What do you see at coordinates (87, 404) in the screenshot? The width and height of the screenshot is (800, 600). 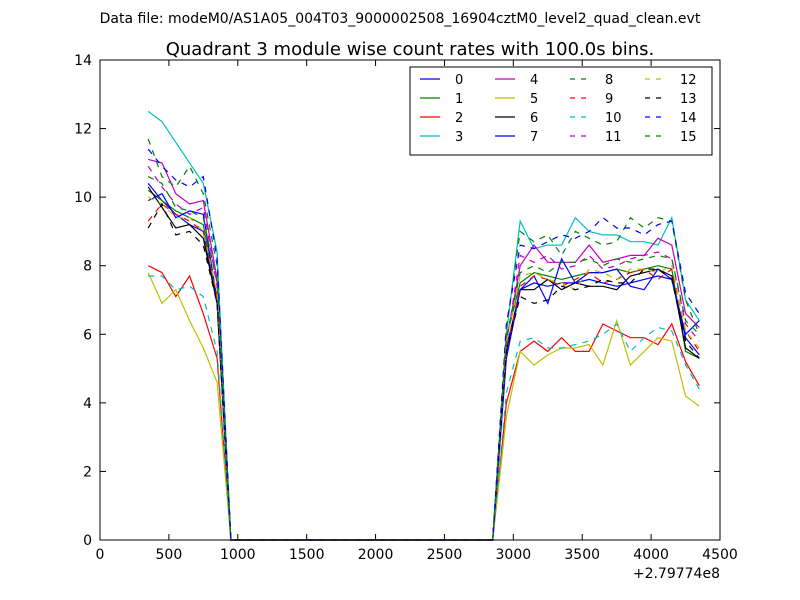 I see `y-tick-label: 4` at bounding box center [87, 404].